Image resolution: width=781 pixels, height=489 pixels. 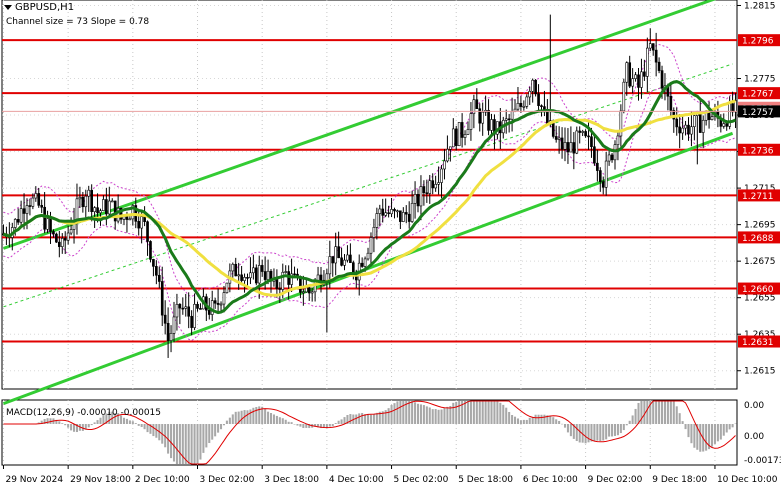 I want to click on level-label: 1.2660, so click(x=758, y=290).